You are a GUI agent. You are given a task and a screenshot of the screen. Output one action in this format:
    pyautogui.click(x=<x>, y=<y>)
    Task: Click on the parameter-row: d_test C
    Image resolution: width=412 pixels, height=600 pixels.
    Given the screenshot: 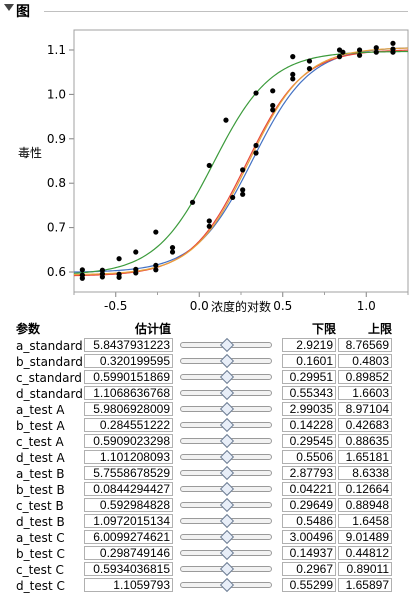 What is the action you would take?
    pyautogui.click(x=206, y=585)
    